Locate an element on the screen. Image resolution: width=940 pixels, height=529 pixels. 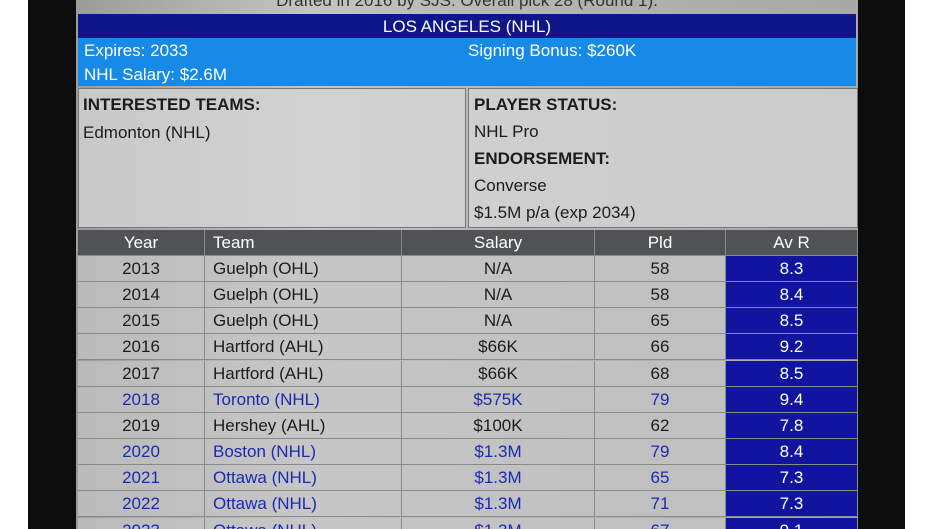
panel-title: INTERESTED TEAMS: is located at coordinates (172, 104).